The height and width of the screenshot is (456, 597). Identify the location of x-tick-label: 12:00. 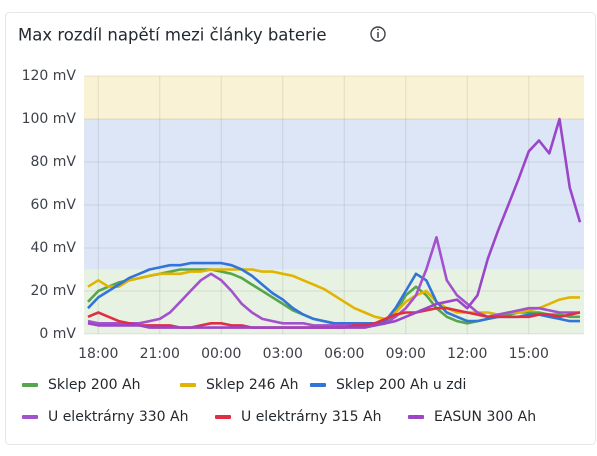
(467, 354).